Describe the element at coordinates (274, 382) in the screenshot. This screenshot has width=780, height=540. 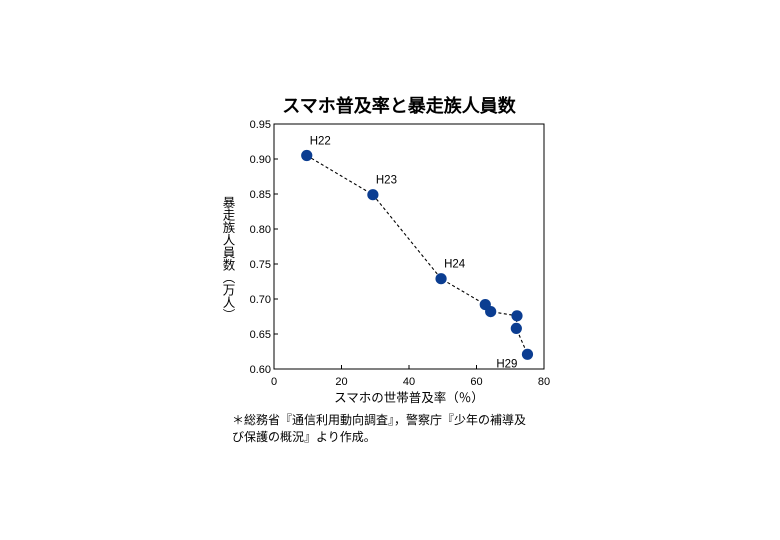
I see `x-tick-label: 0` at that location.